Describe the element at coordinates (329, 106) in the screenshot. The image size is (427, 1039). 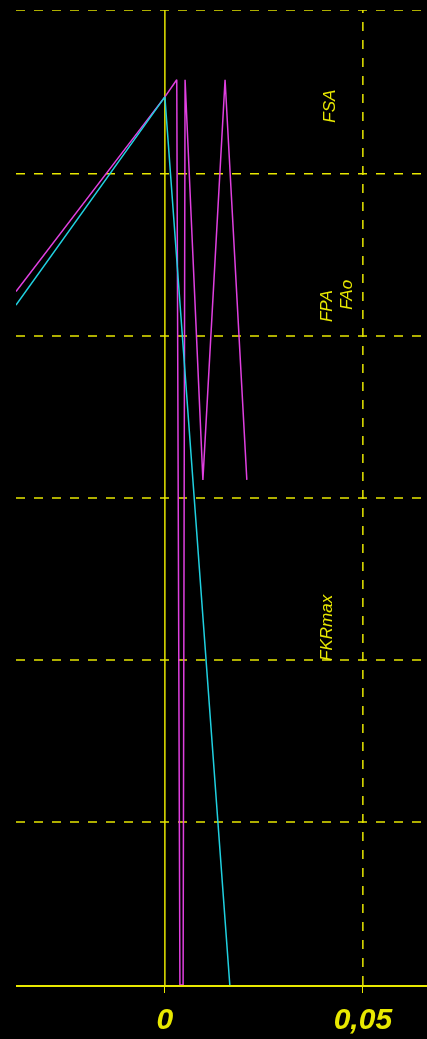
I see `annotation: FSA` at that location.